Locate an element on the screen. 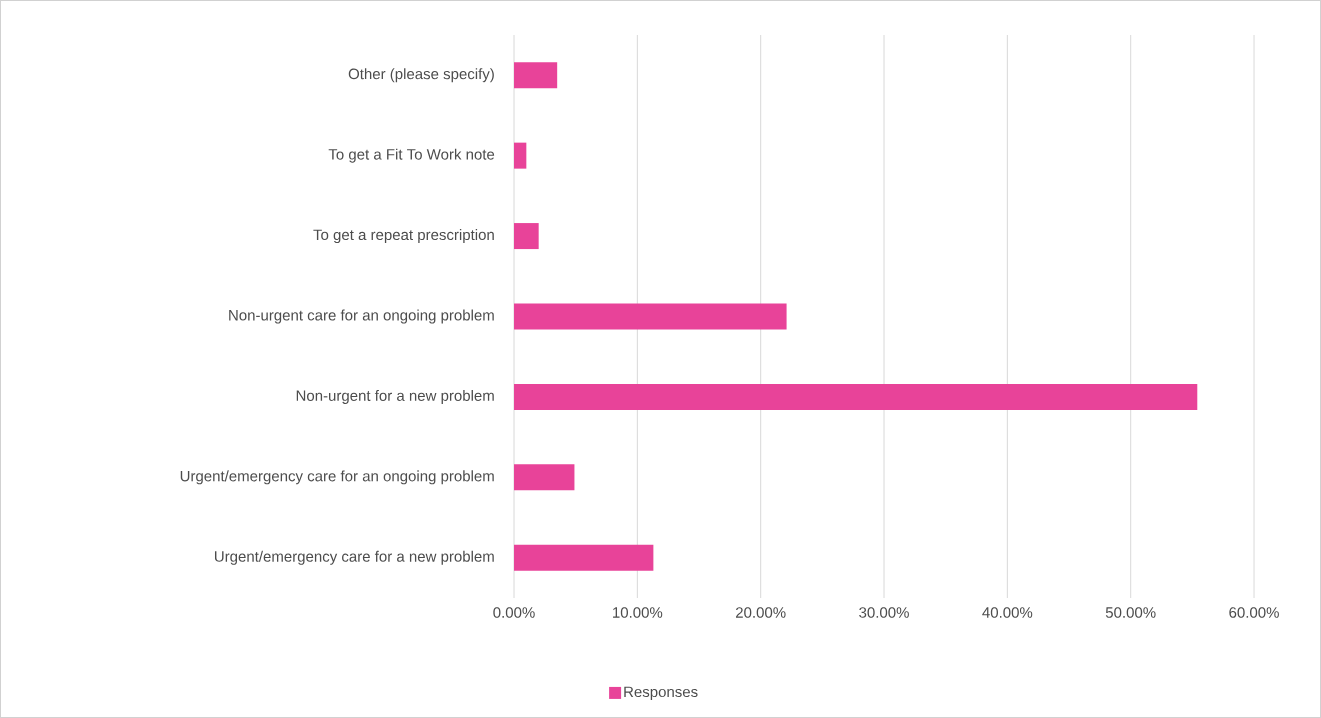 The height and width of the screenshot is (718, 1321). y-tick-label: To get a repeat prescription is located at coordinates (403, 236).